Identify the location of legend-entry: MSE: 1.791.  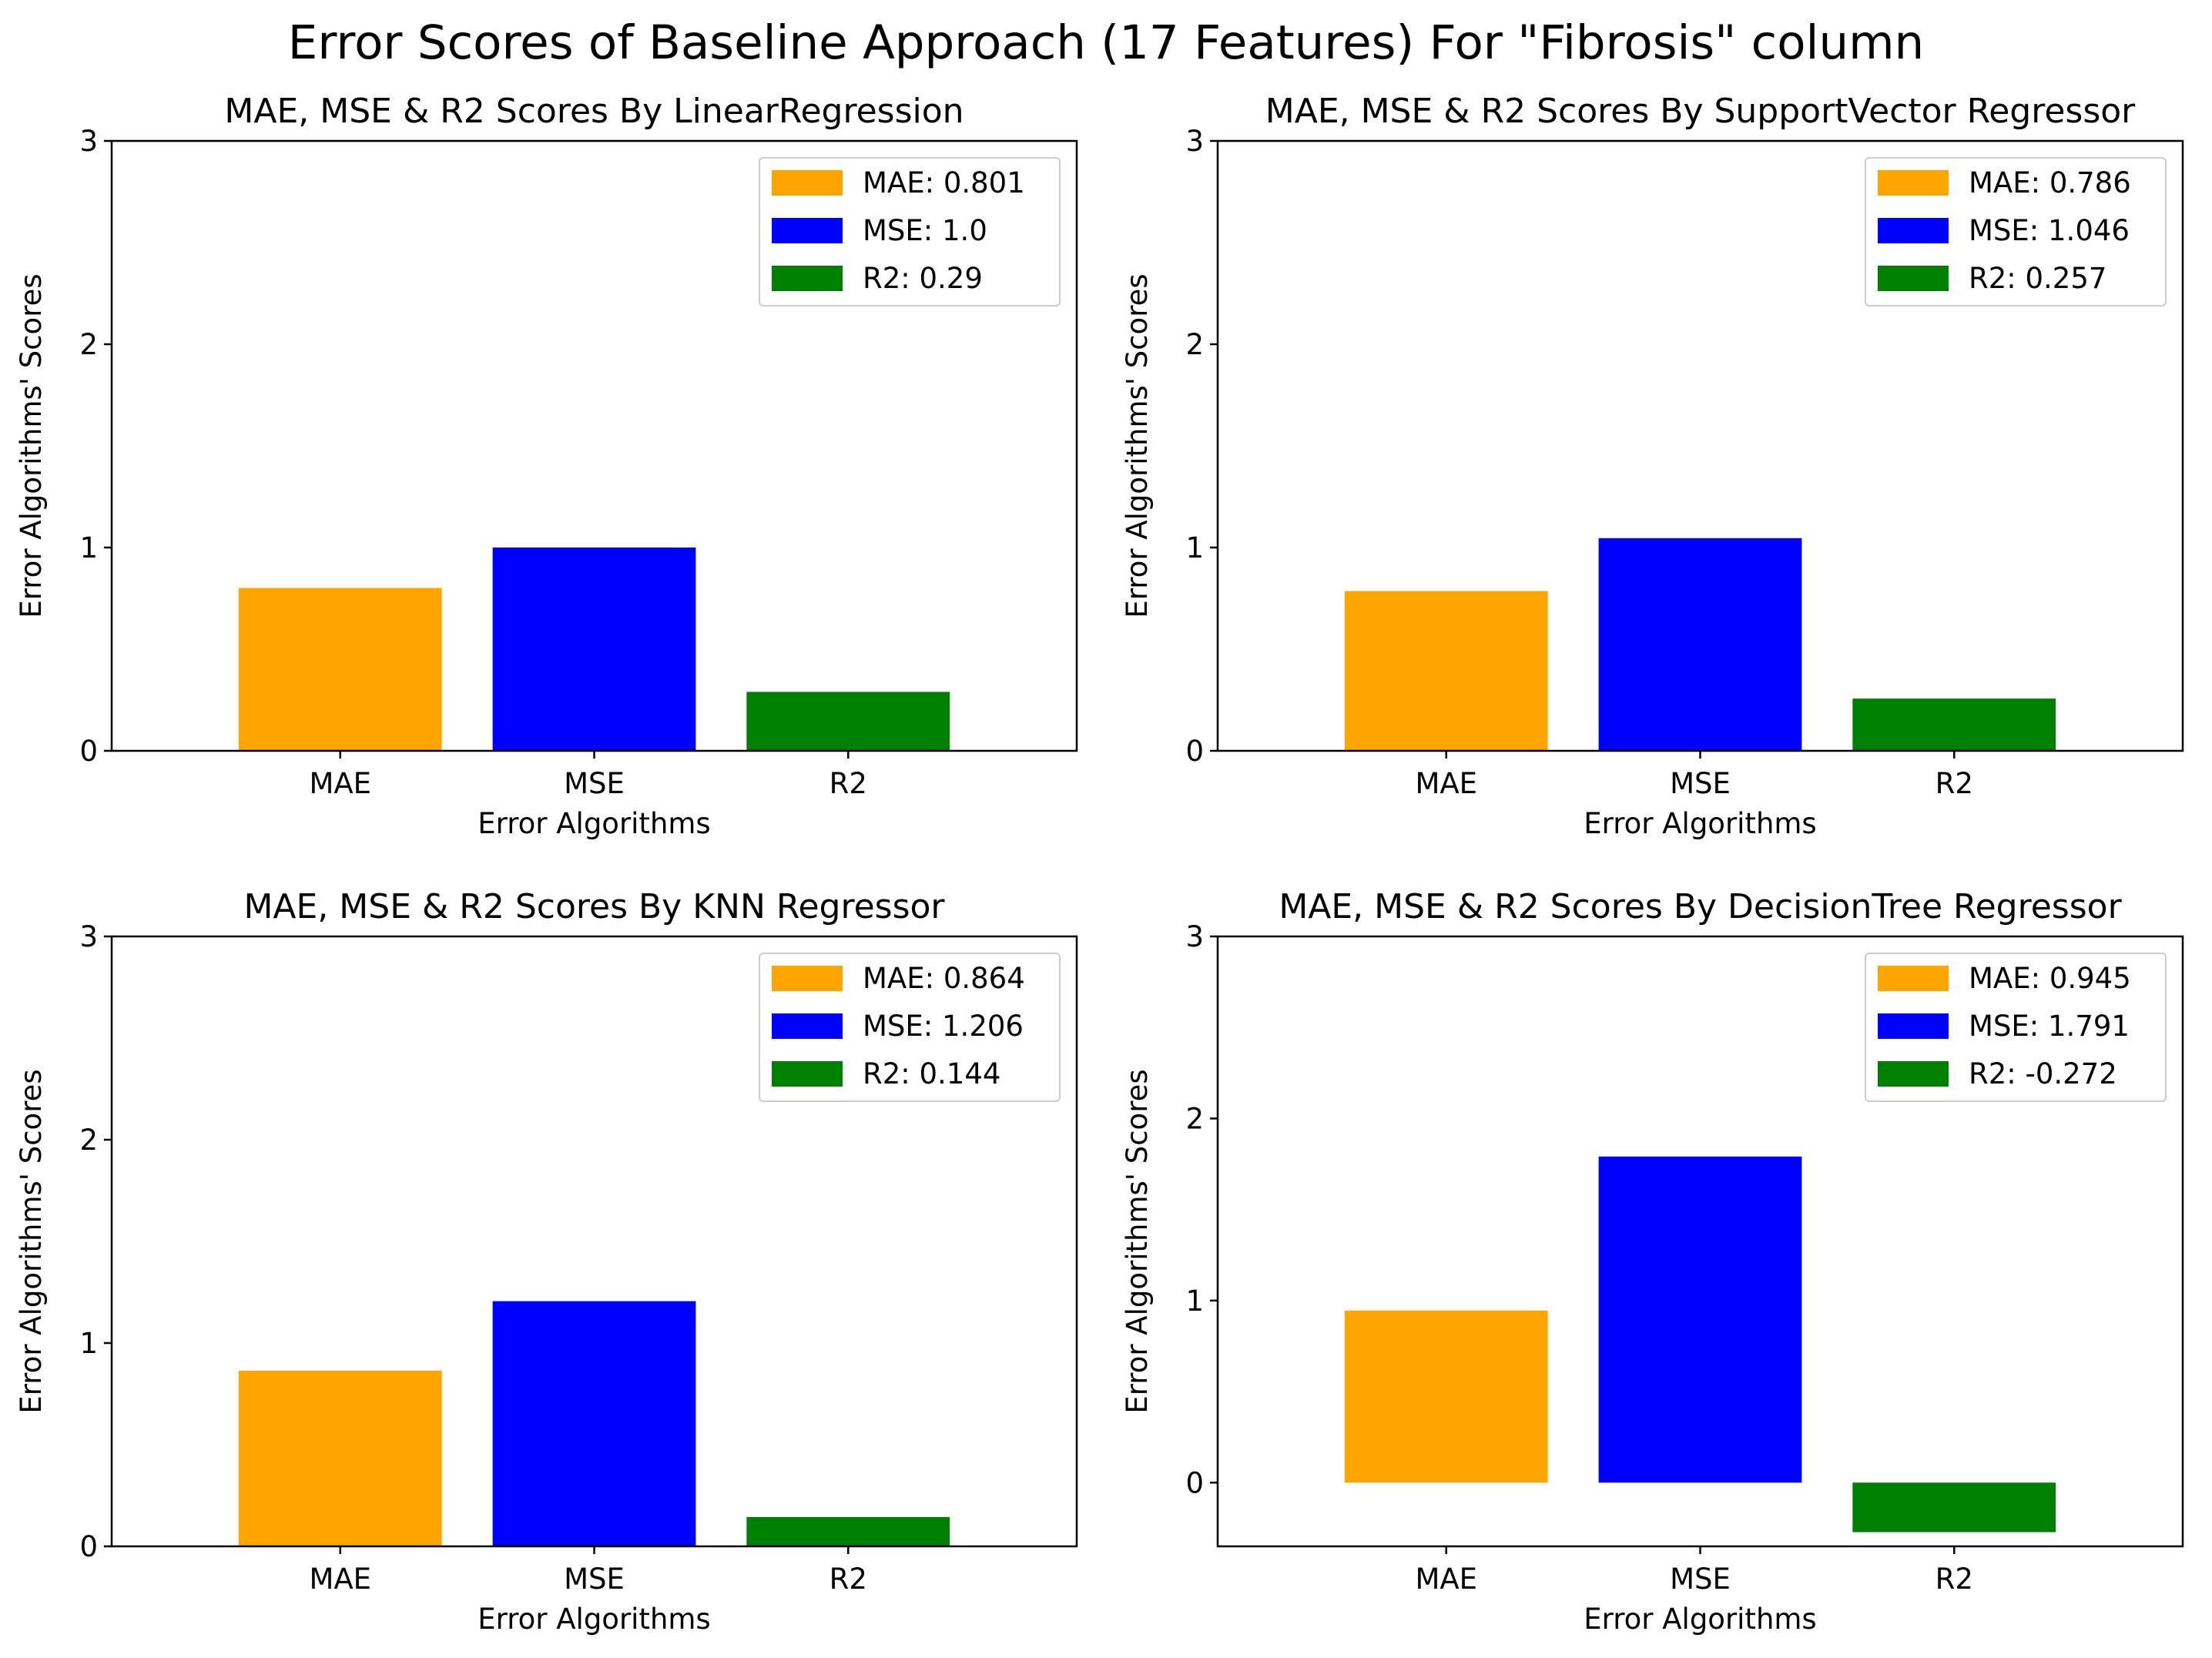
(2049, 1026).